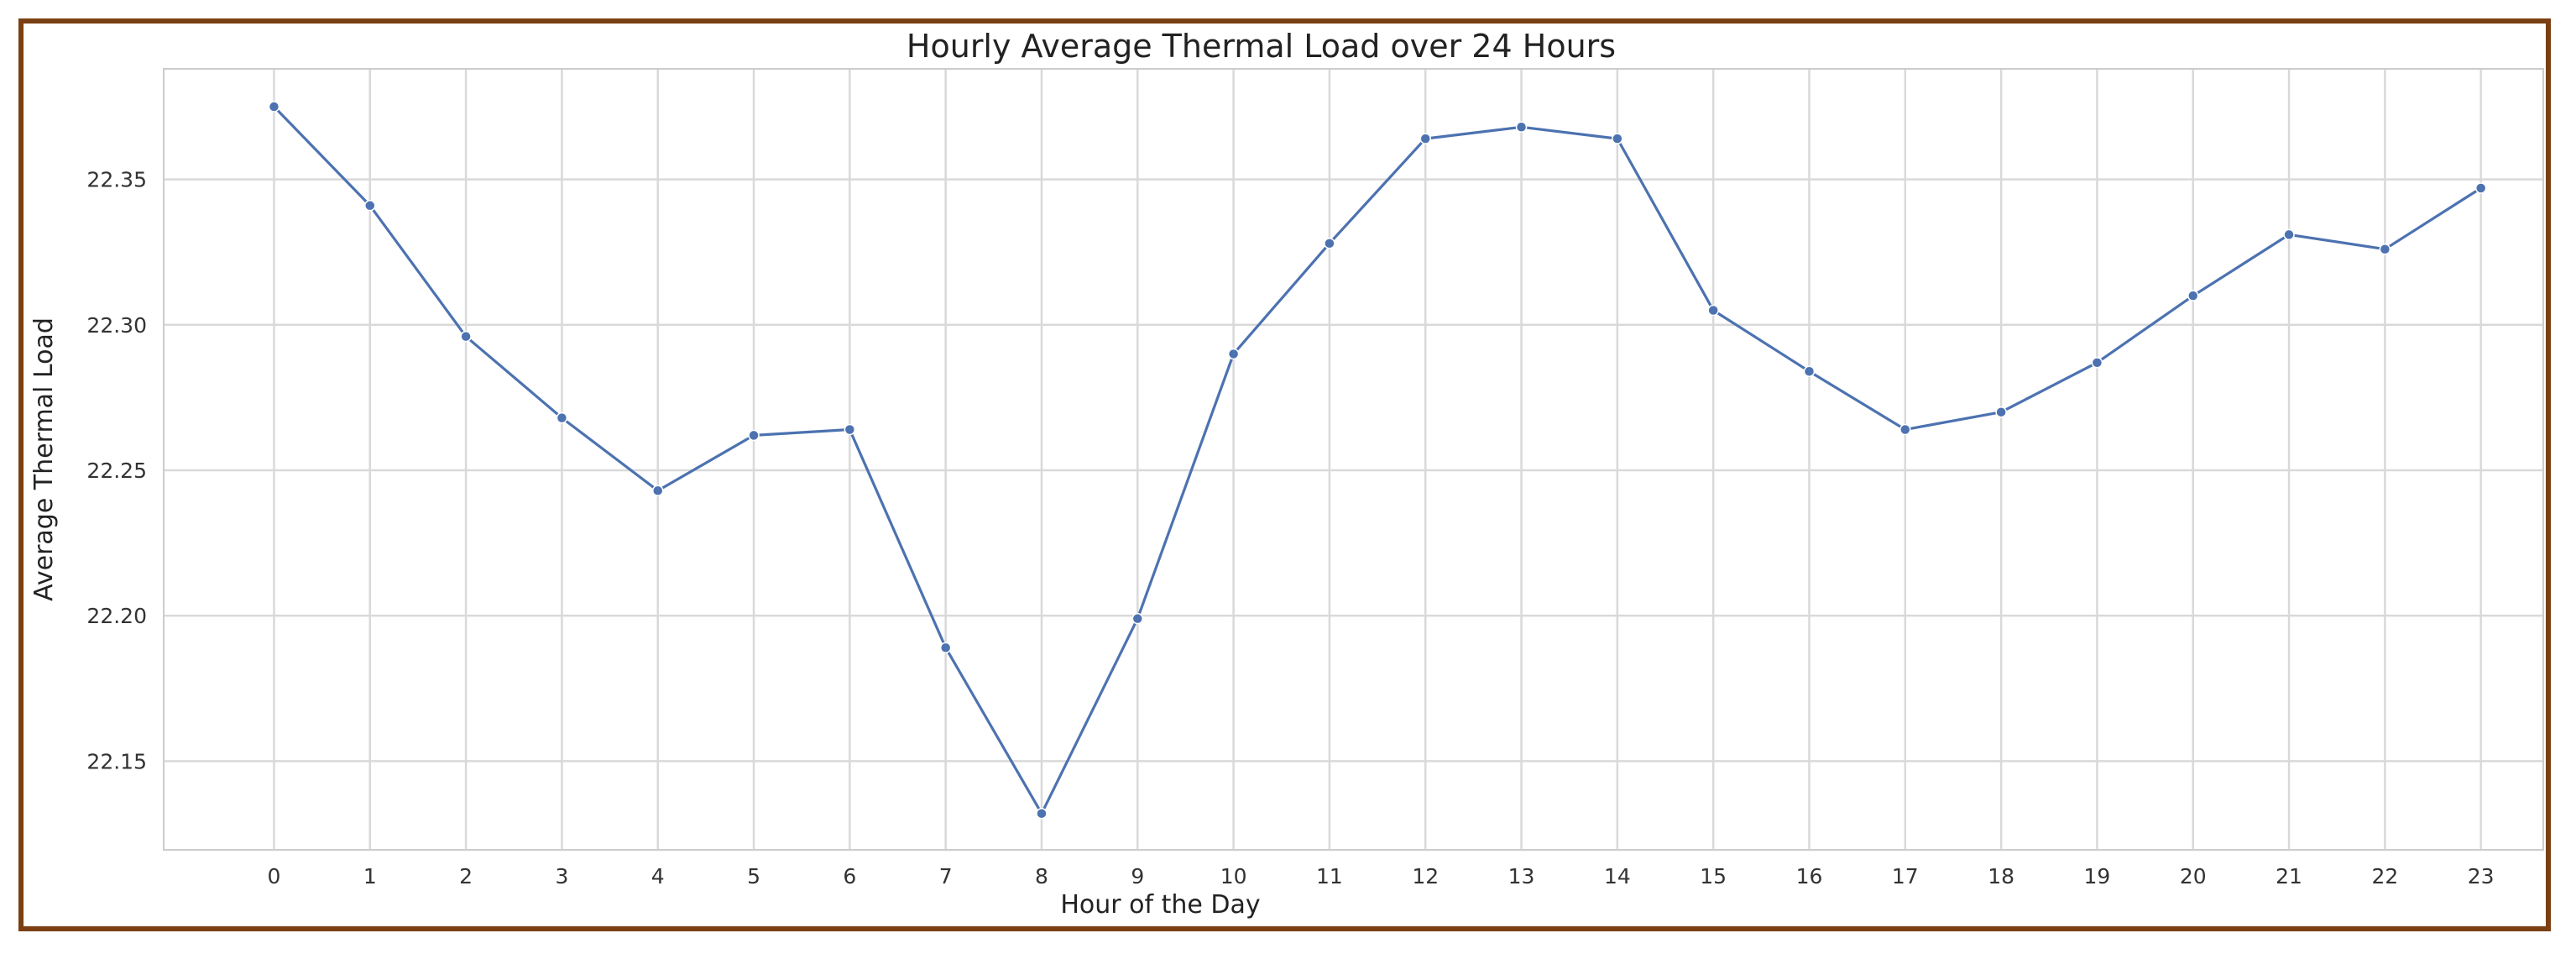  What do you see at coordinates (116, 616) in the screenshot?
I see `y-tick-label: 22.20` at bounding box center [116, 616].